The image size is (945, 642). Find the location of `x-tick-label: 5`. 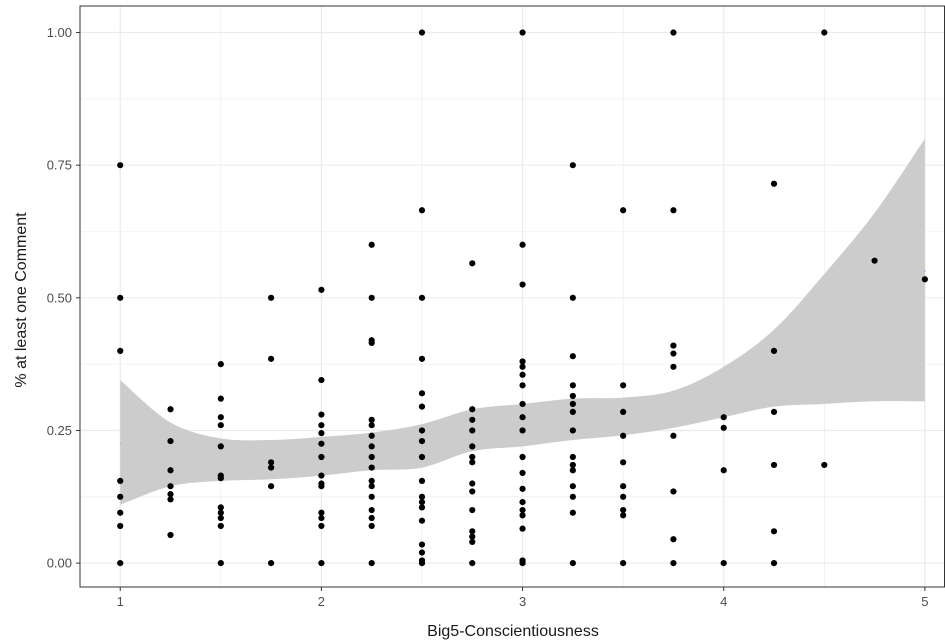

x-tick-label: 5 is located at coordinates (924, 601).